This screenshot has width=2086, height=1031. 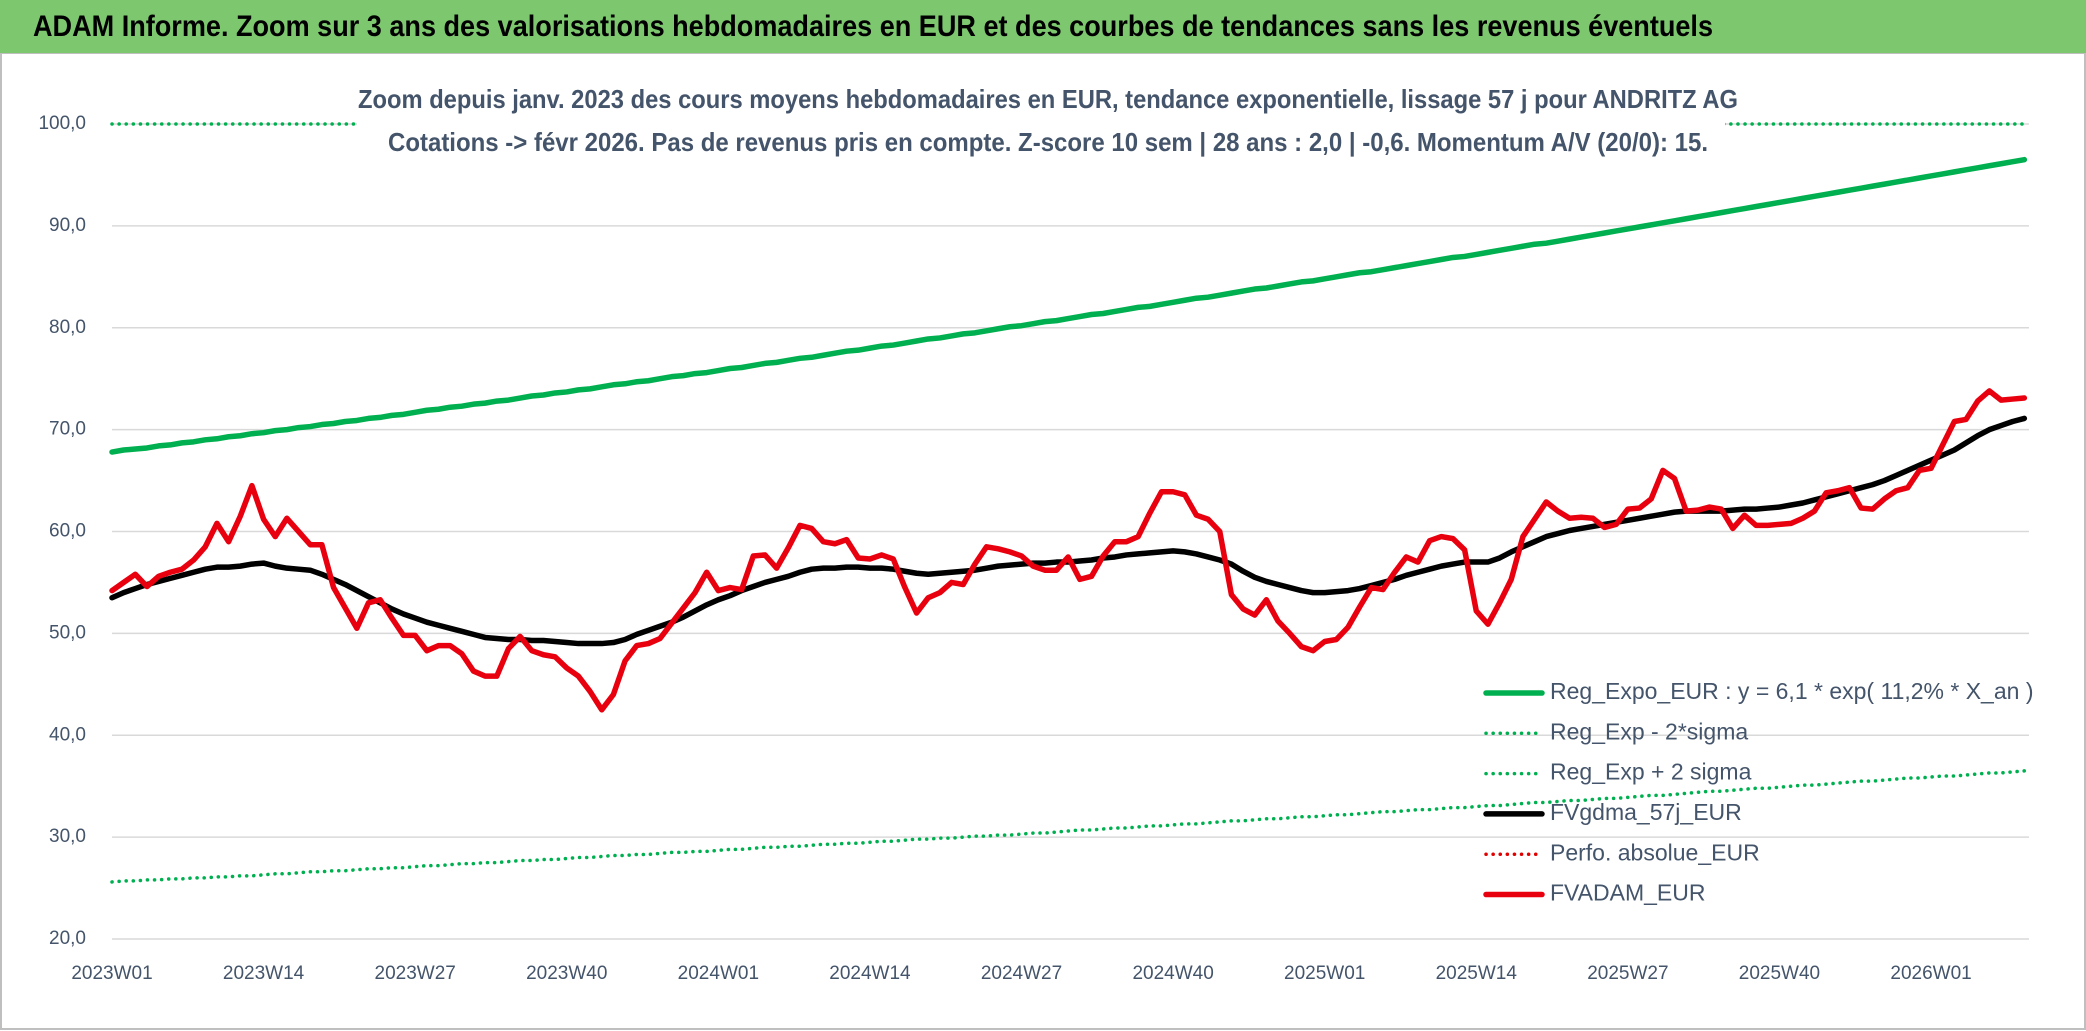 I want to click on title-box, so click(x=1041, y=123).